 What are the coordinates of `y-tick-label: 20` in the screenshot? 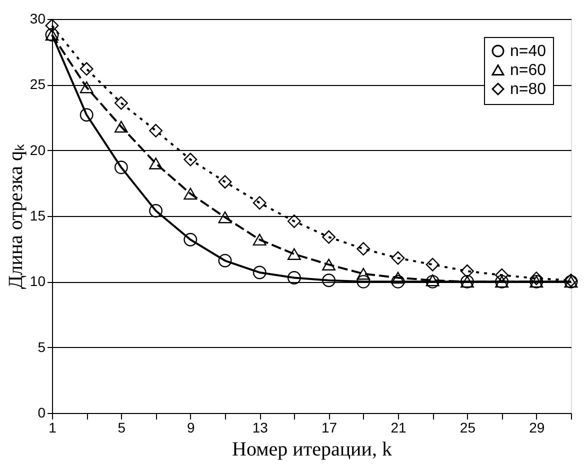 It's located at (38, 150).